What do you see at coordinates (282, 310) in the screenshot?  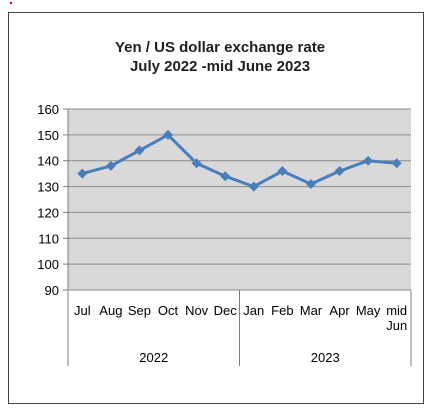 I see `x-tick-label-7: Feb` at bounding box center [282, 310].